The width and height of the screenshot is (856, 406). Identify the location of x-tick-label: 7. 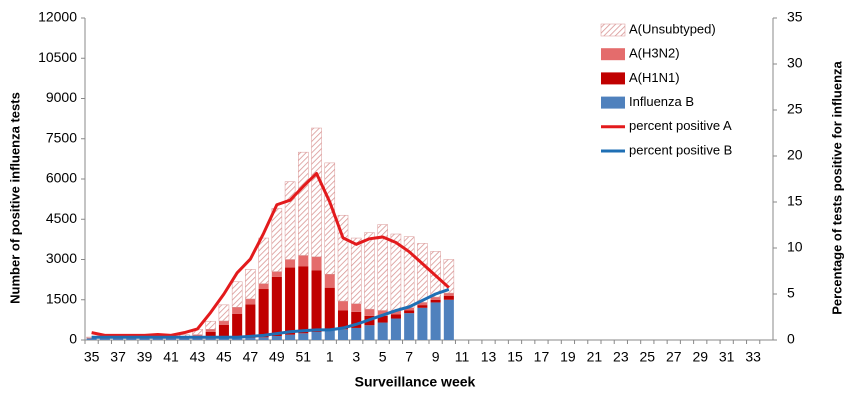
(409, 357).